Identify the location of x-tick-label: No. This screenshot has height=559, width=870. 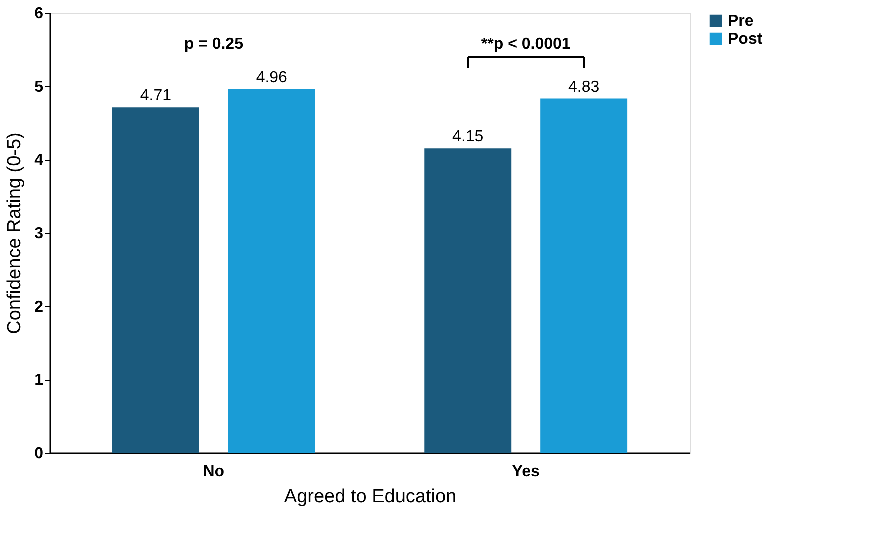
(214, 472).